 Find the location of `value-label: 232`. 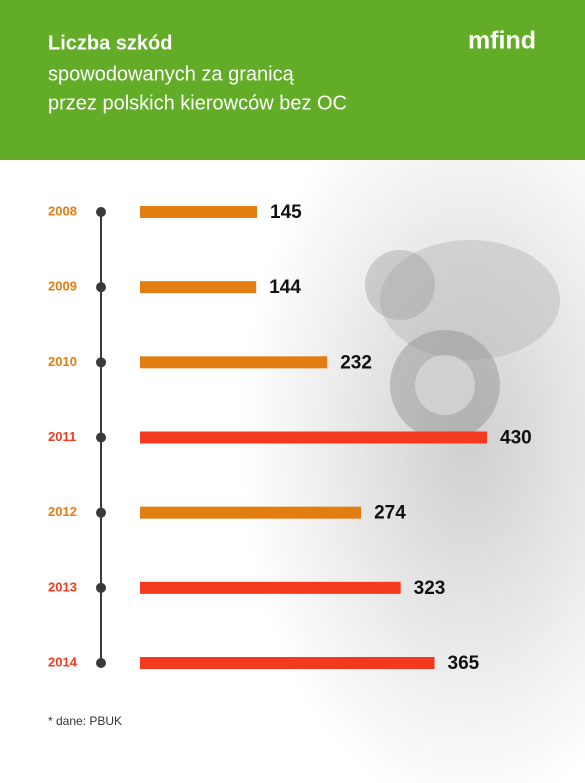

value-label: 232 is located at coordinates (356, 362).